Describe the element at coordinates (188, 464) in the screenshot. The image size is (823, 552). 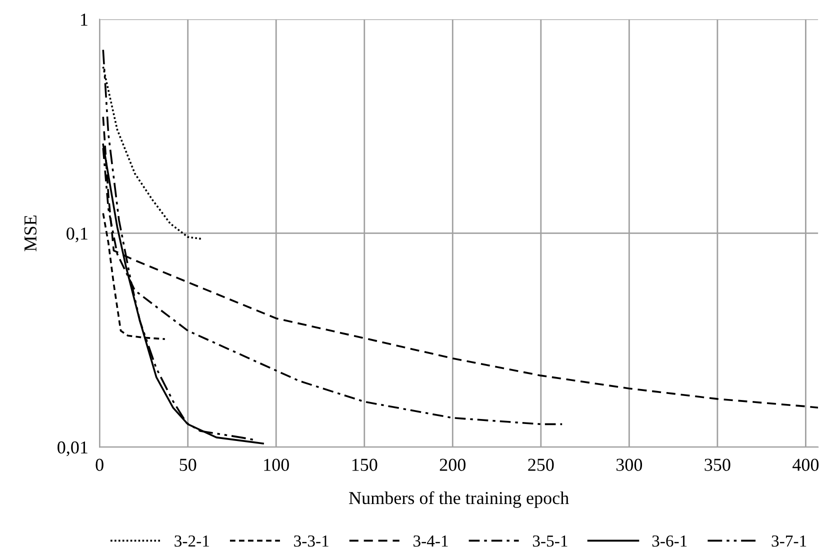
I see `x-tick-label: 50` at that location.